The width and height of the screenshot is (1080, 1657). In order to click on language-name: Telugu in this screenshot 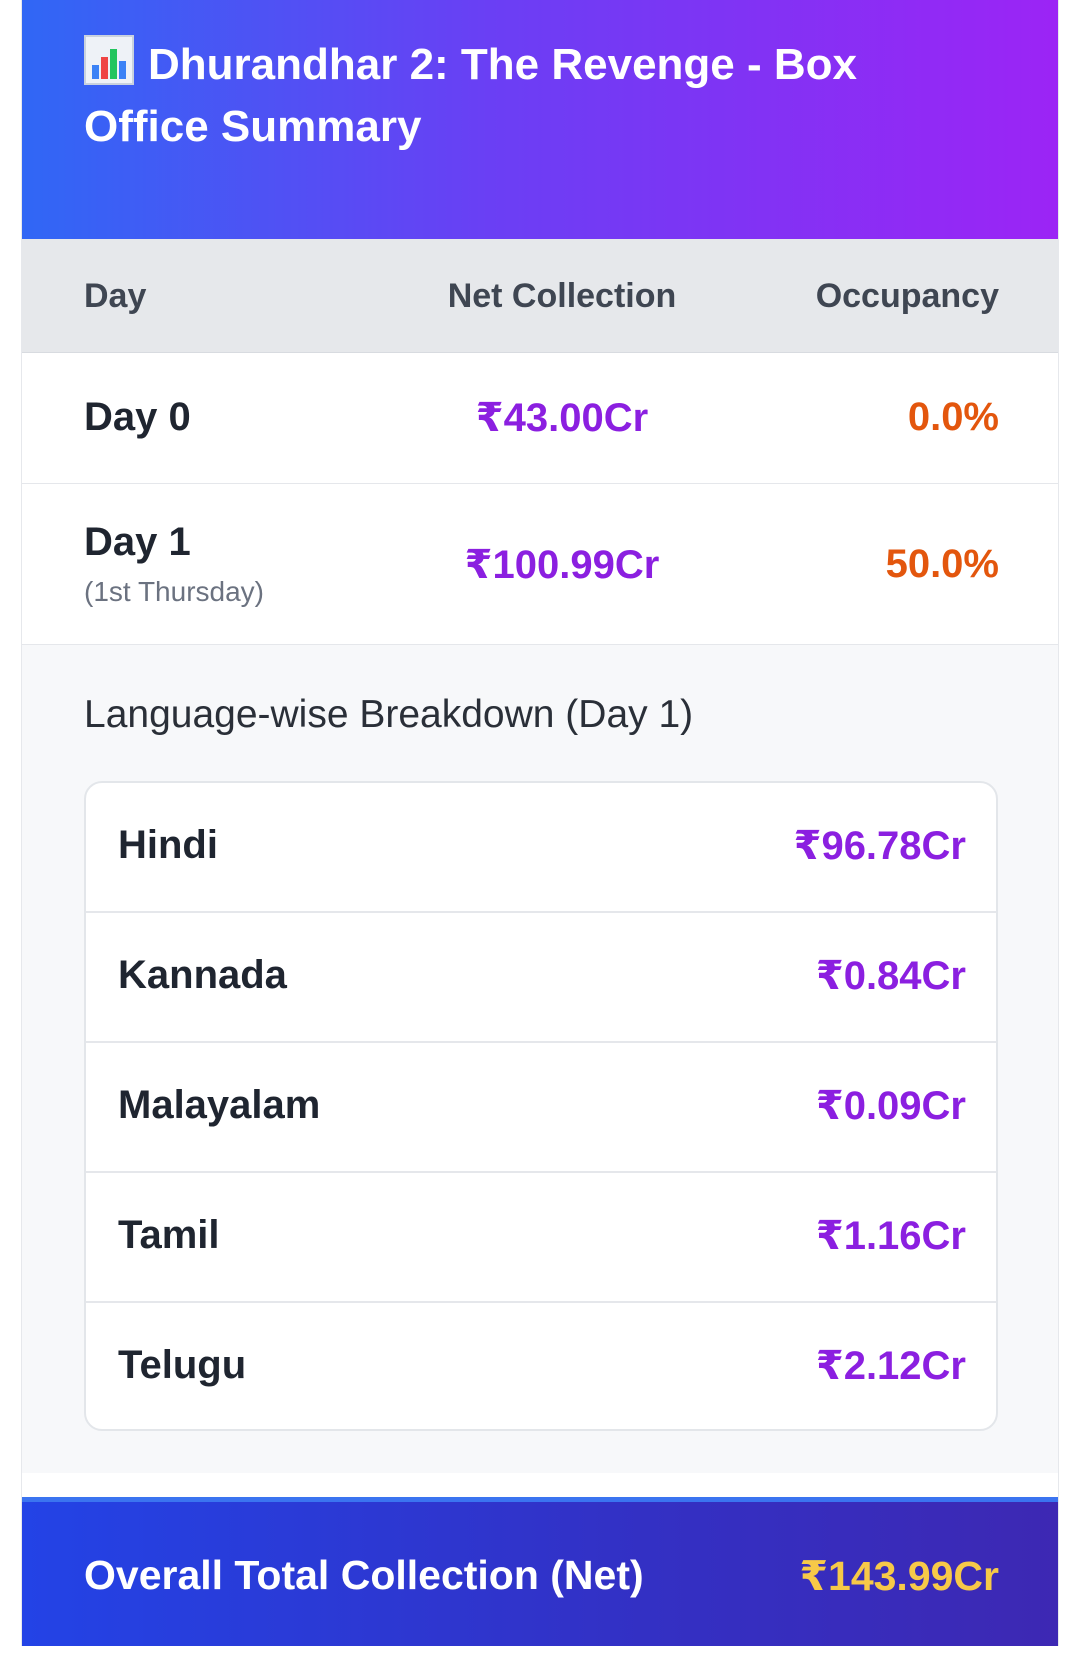, I will do `click(182, 1365)`.